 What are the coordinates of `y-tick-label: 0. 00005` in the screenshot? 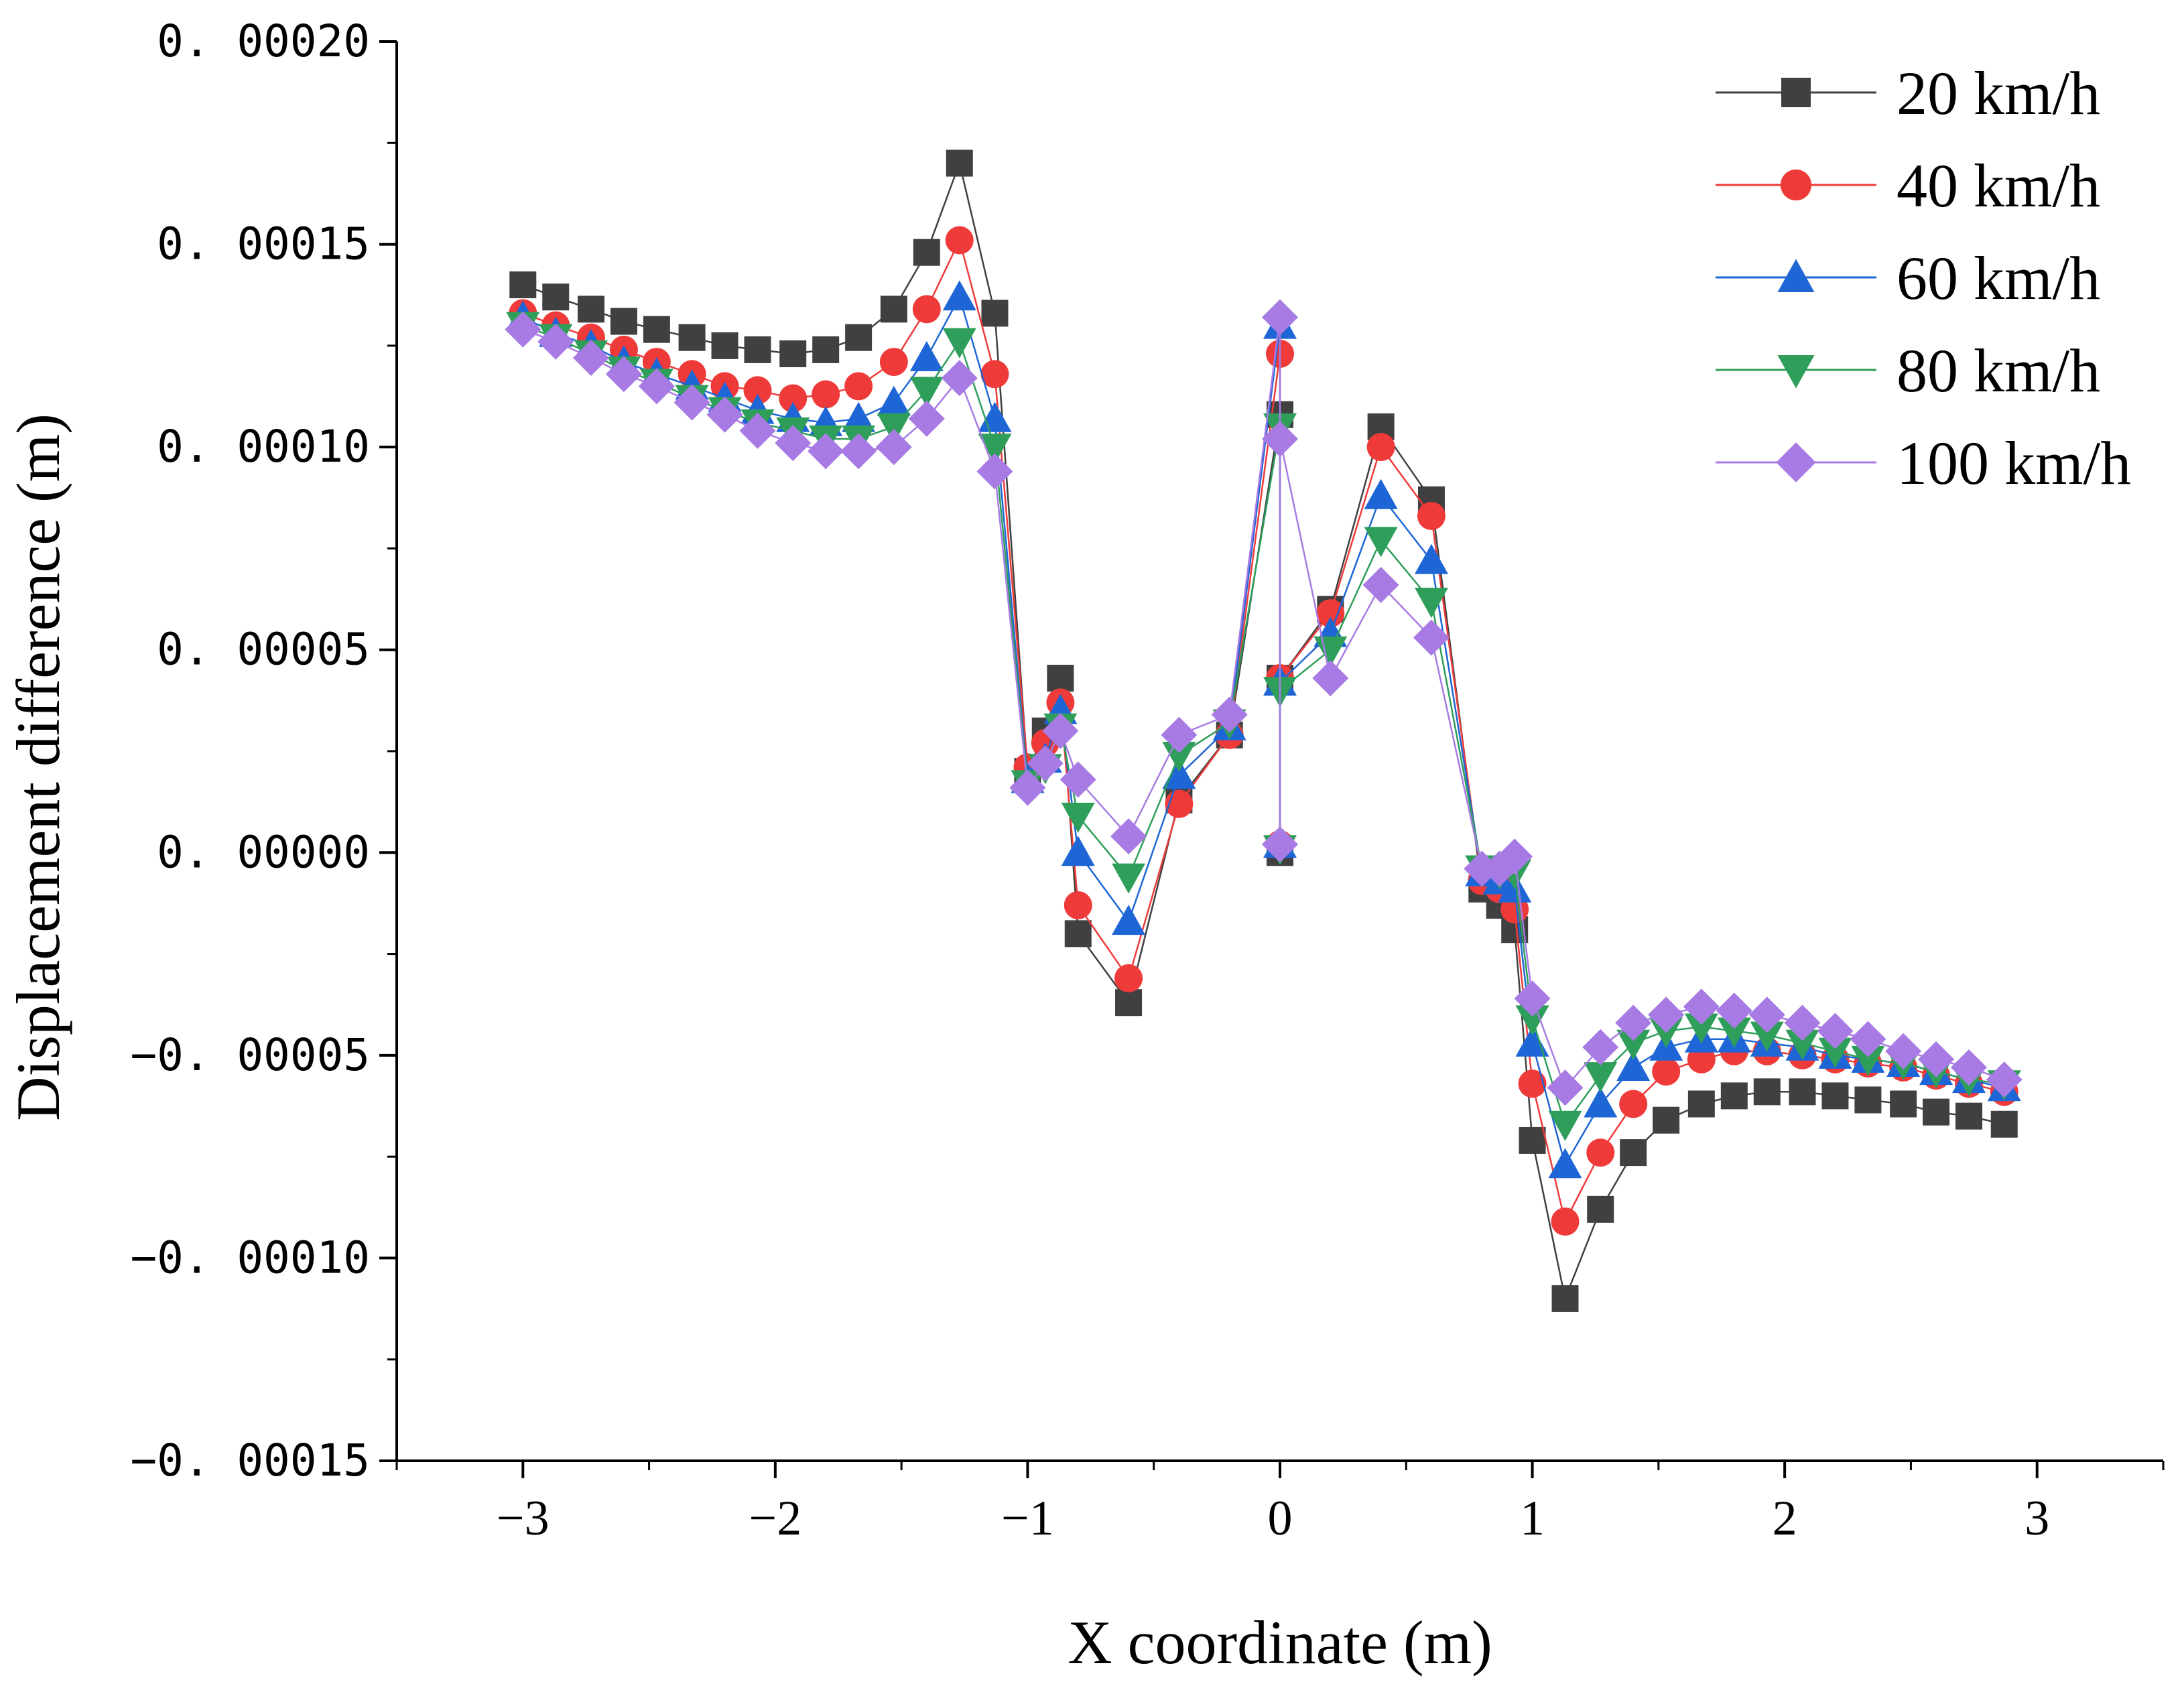 It's located at (263, 649).